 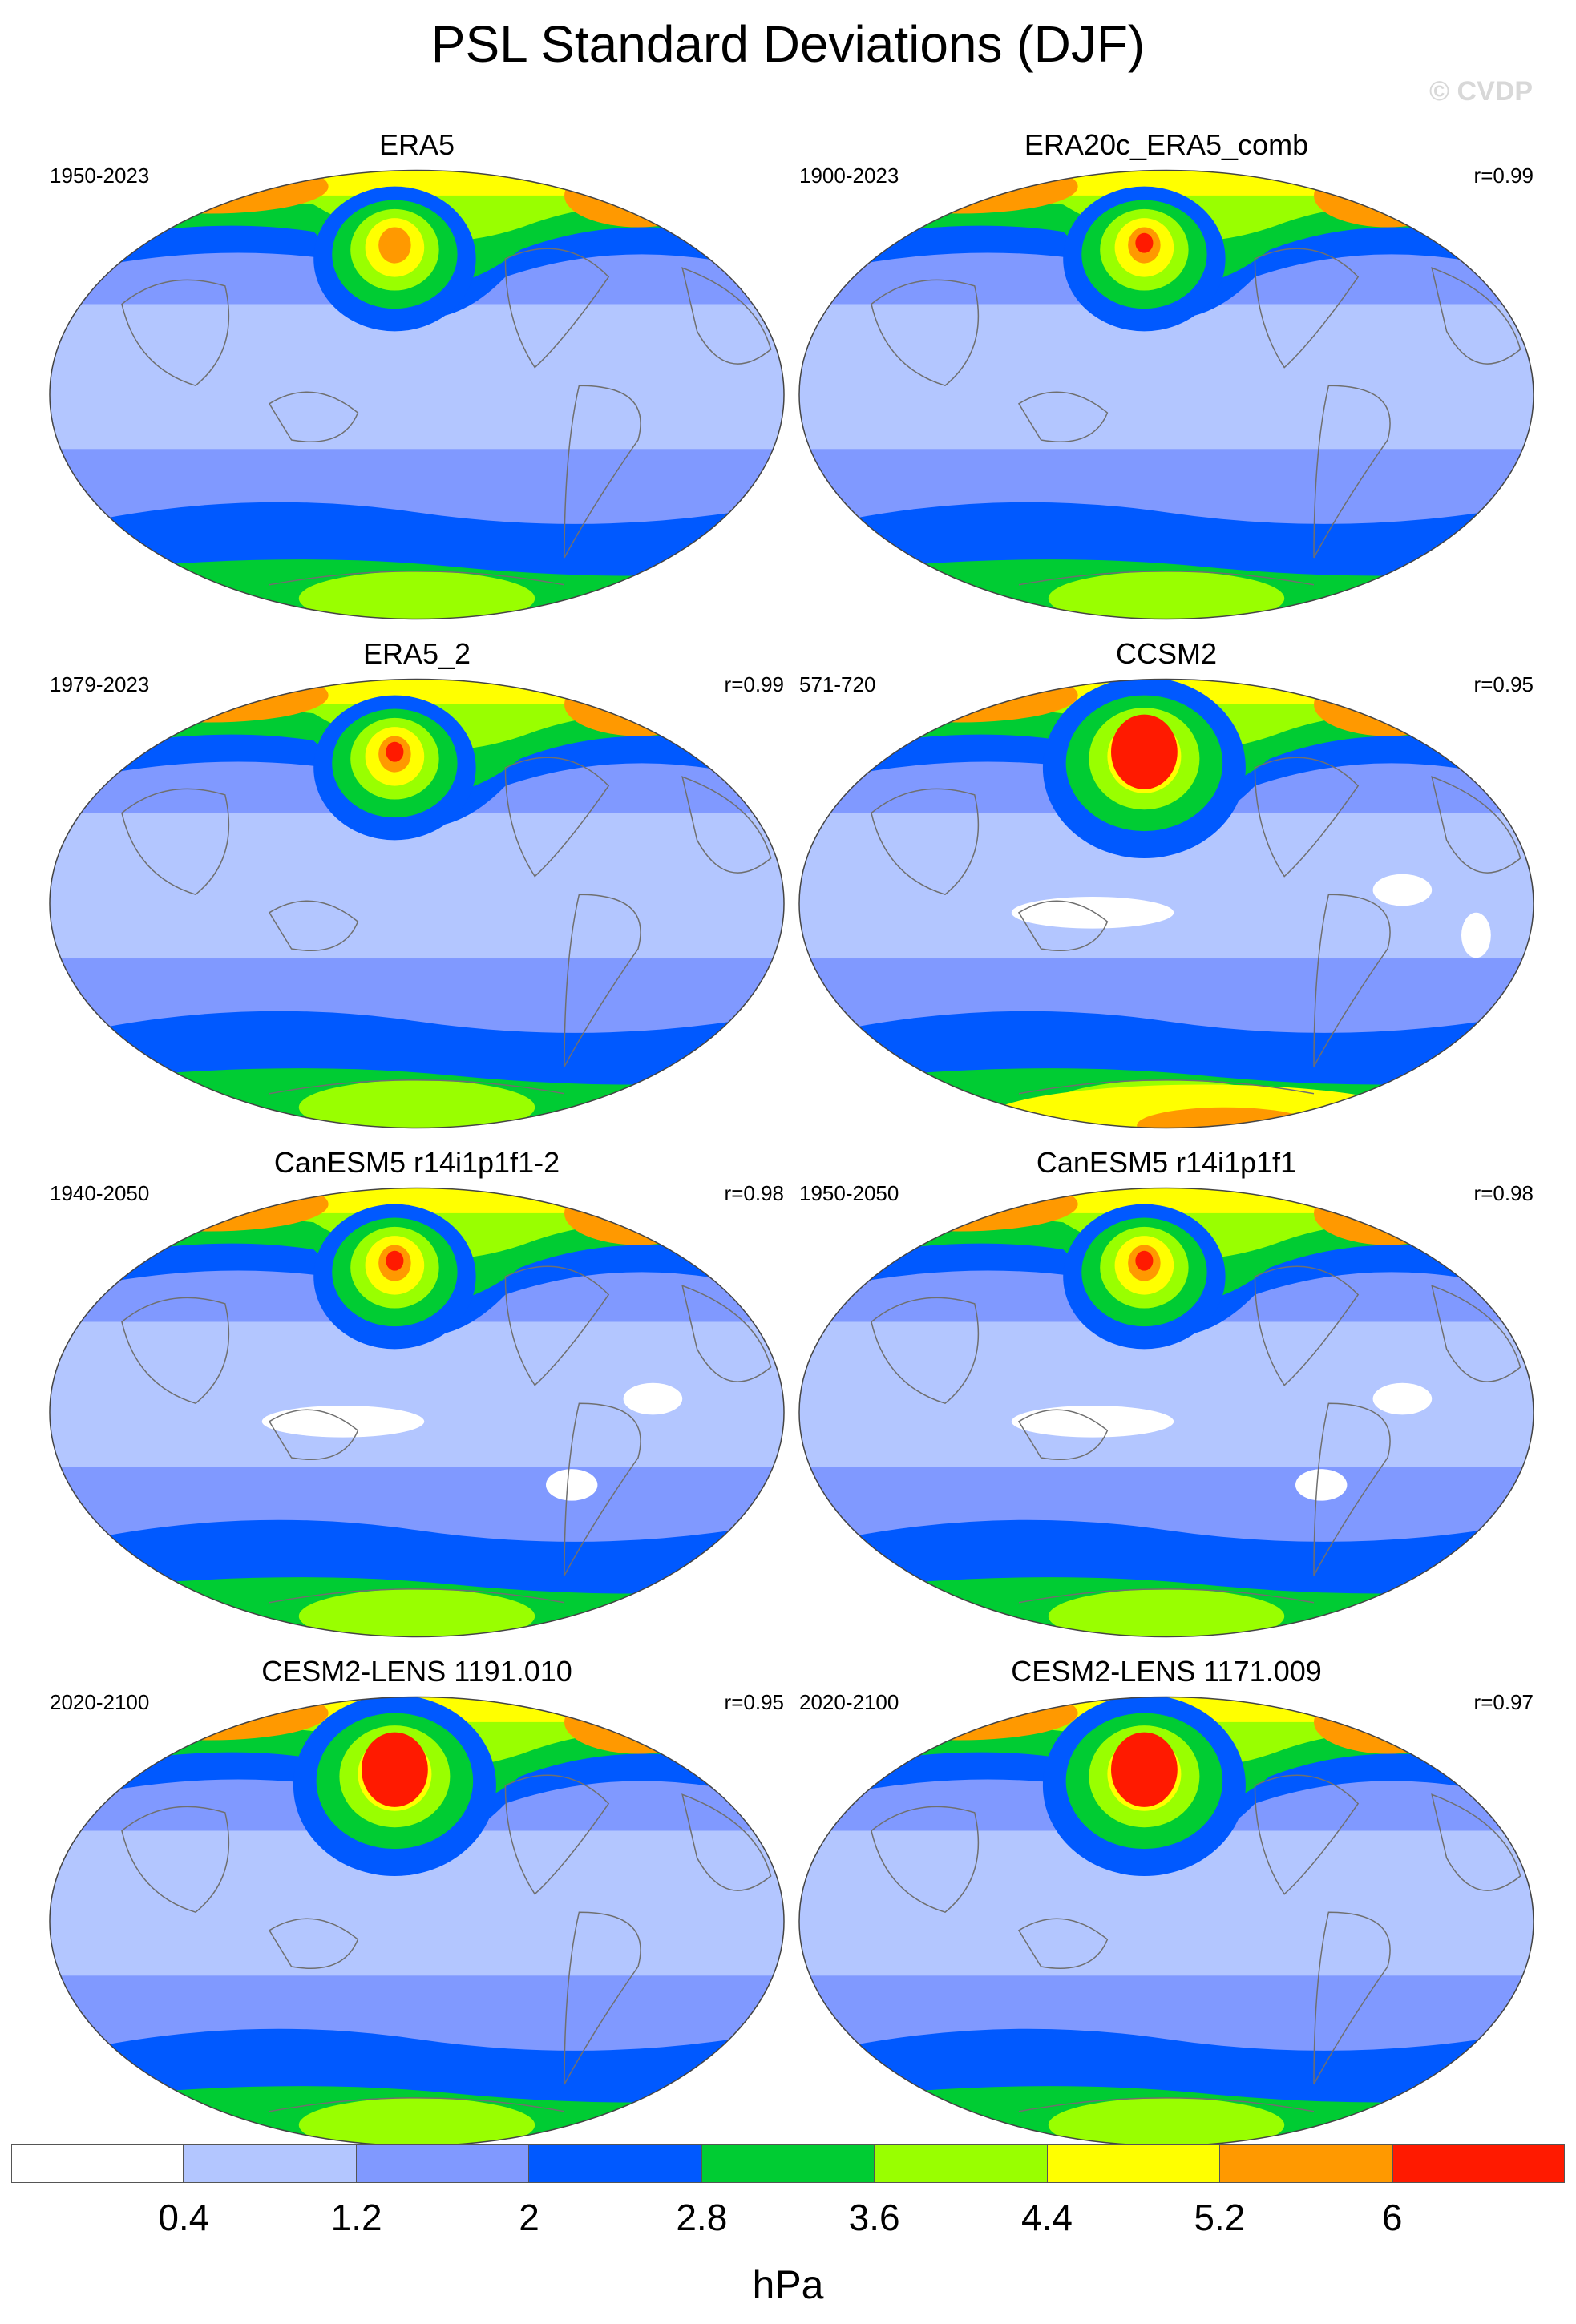 What do you see at coordinates (416, 144) in the screenshot?
I see `panel-title: ERA5` at bounding box center [416, 144].